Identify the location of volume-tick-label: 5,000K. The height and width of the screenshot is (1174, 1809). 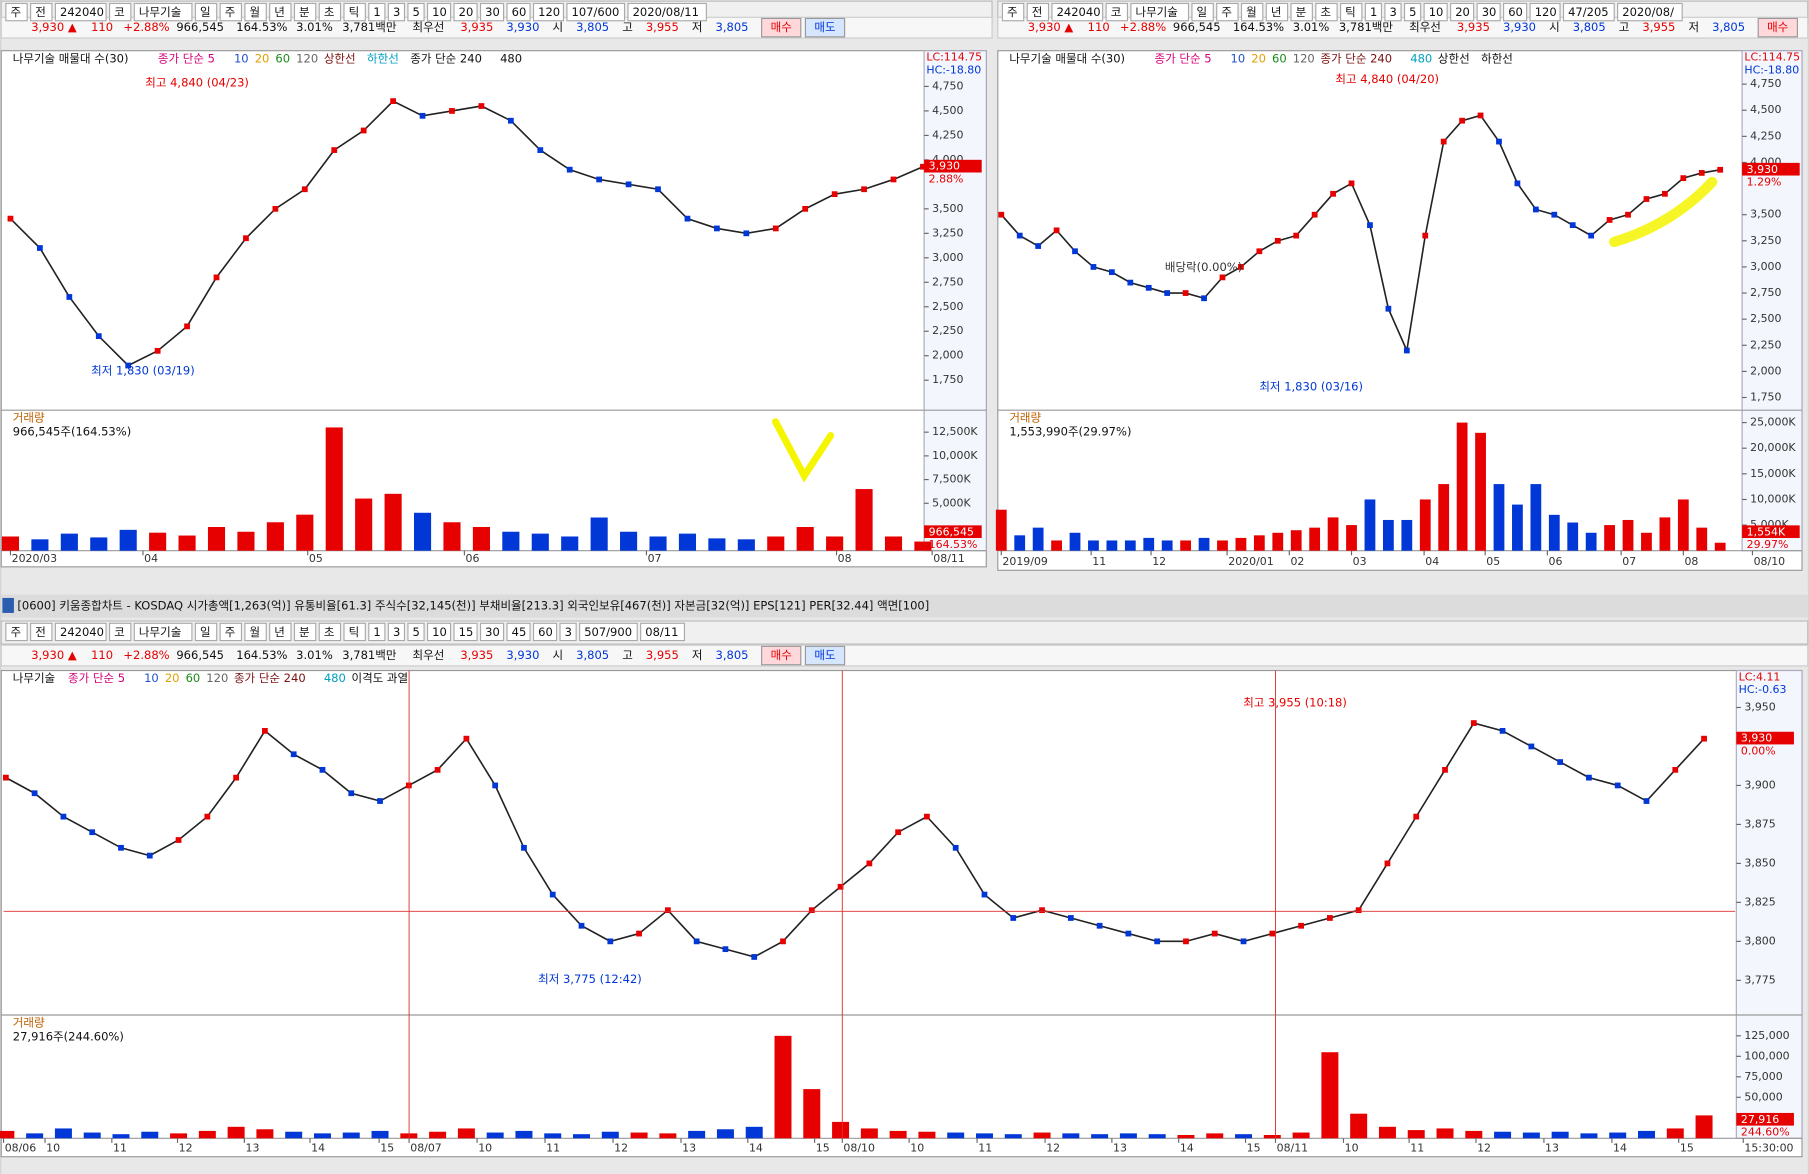
(951, 502).